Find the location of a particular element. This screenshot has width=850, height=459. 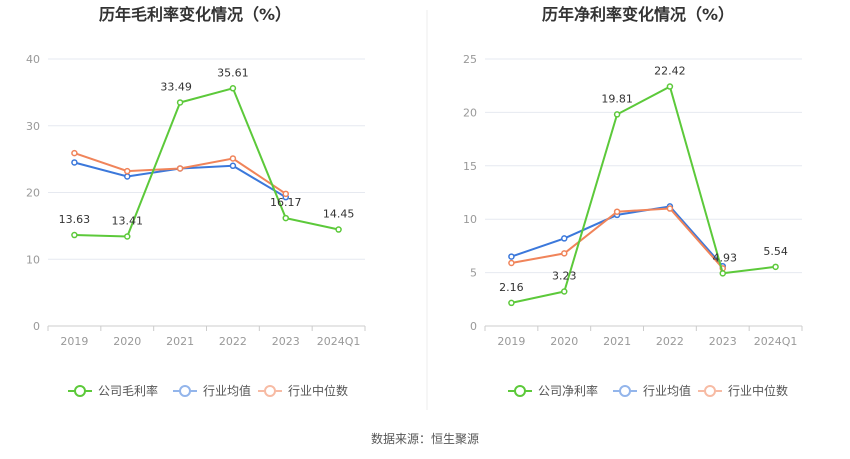

y-tick-label: 5 is located at coordinates (473, 273).